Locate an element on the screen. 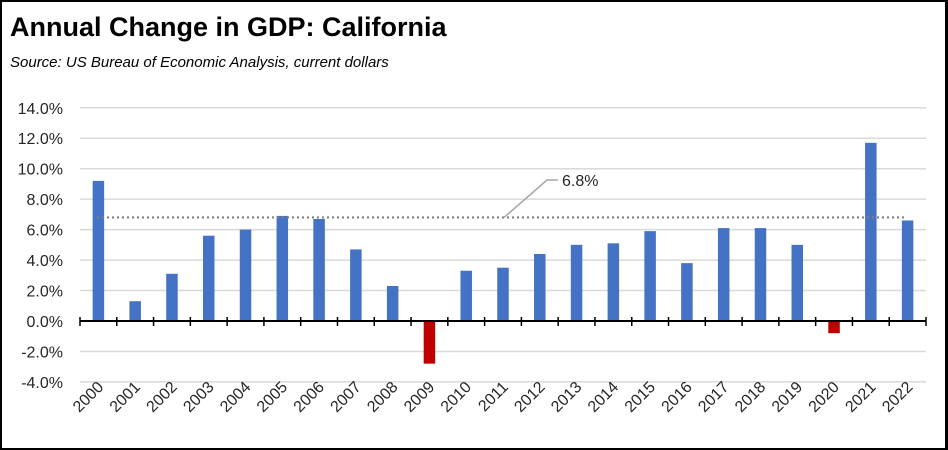 The width and height of the screenshot is (948, 450). average-label: 6.8% is located at coordinates (580, 181).